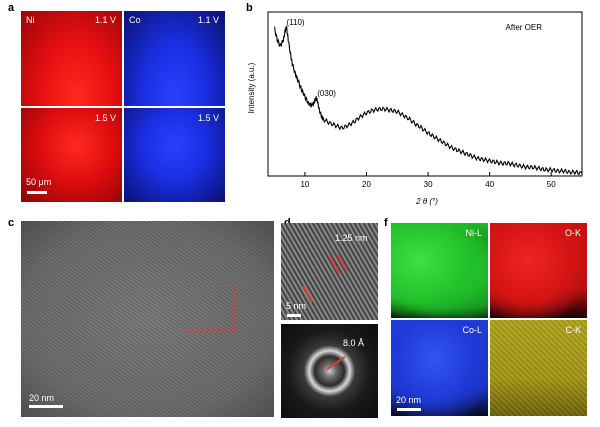 The width and height of the screenshot is (600, 427). I want to click on x-axis-label: 2 θ (°), so click(426, 201).